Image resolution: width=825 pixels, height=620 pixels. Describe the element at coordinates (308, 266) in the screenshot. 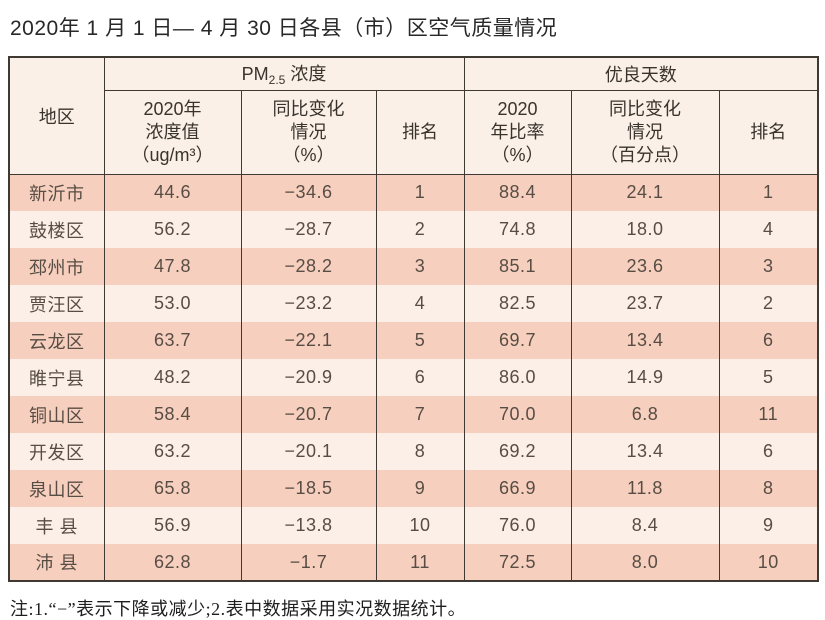

I see `cell-pm-change: −28.2` at that location.